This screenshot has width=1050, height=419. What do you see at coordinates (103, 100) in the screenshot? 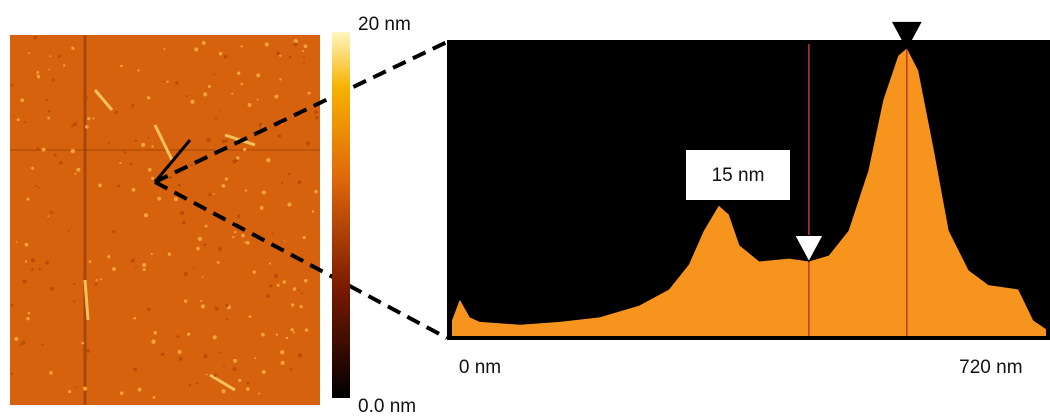
I see `afm-fiber` at bounding box center [103, 100].